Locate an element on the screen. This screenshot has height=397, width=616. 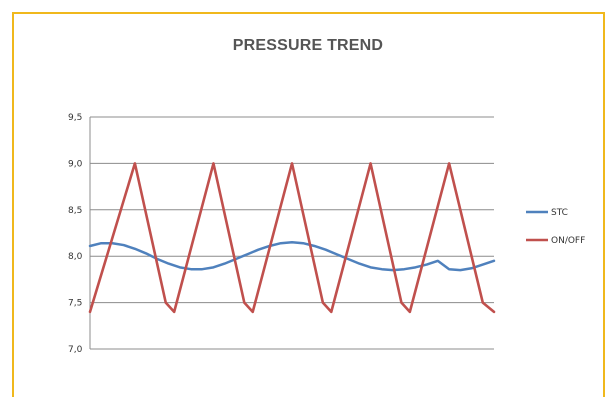
y-tick-label: 7,5 is located at coordinates (75, 304).